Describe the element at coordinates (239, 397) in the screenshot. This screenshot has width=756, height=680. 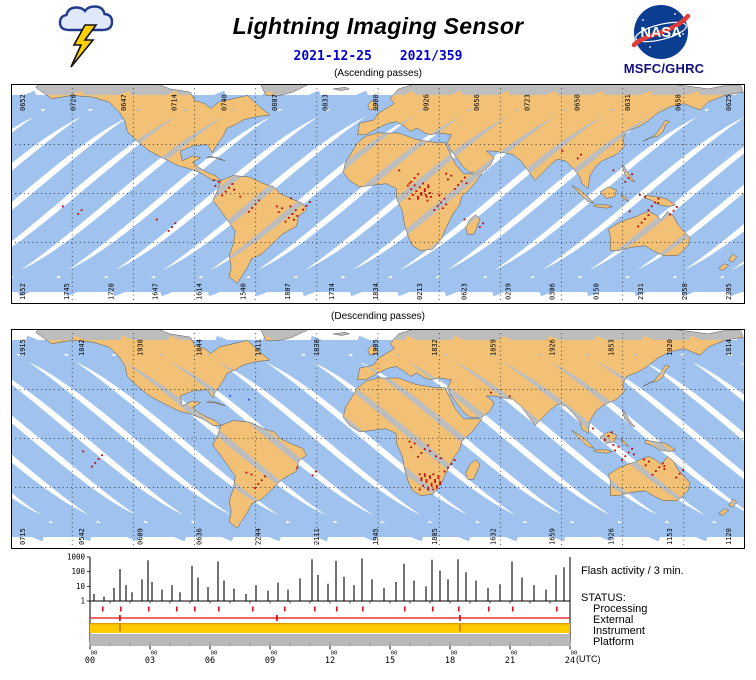
I see `blue-event-dots` at that location.